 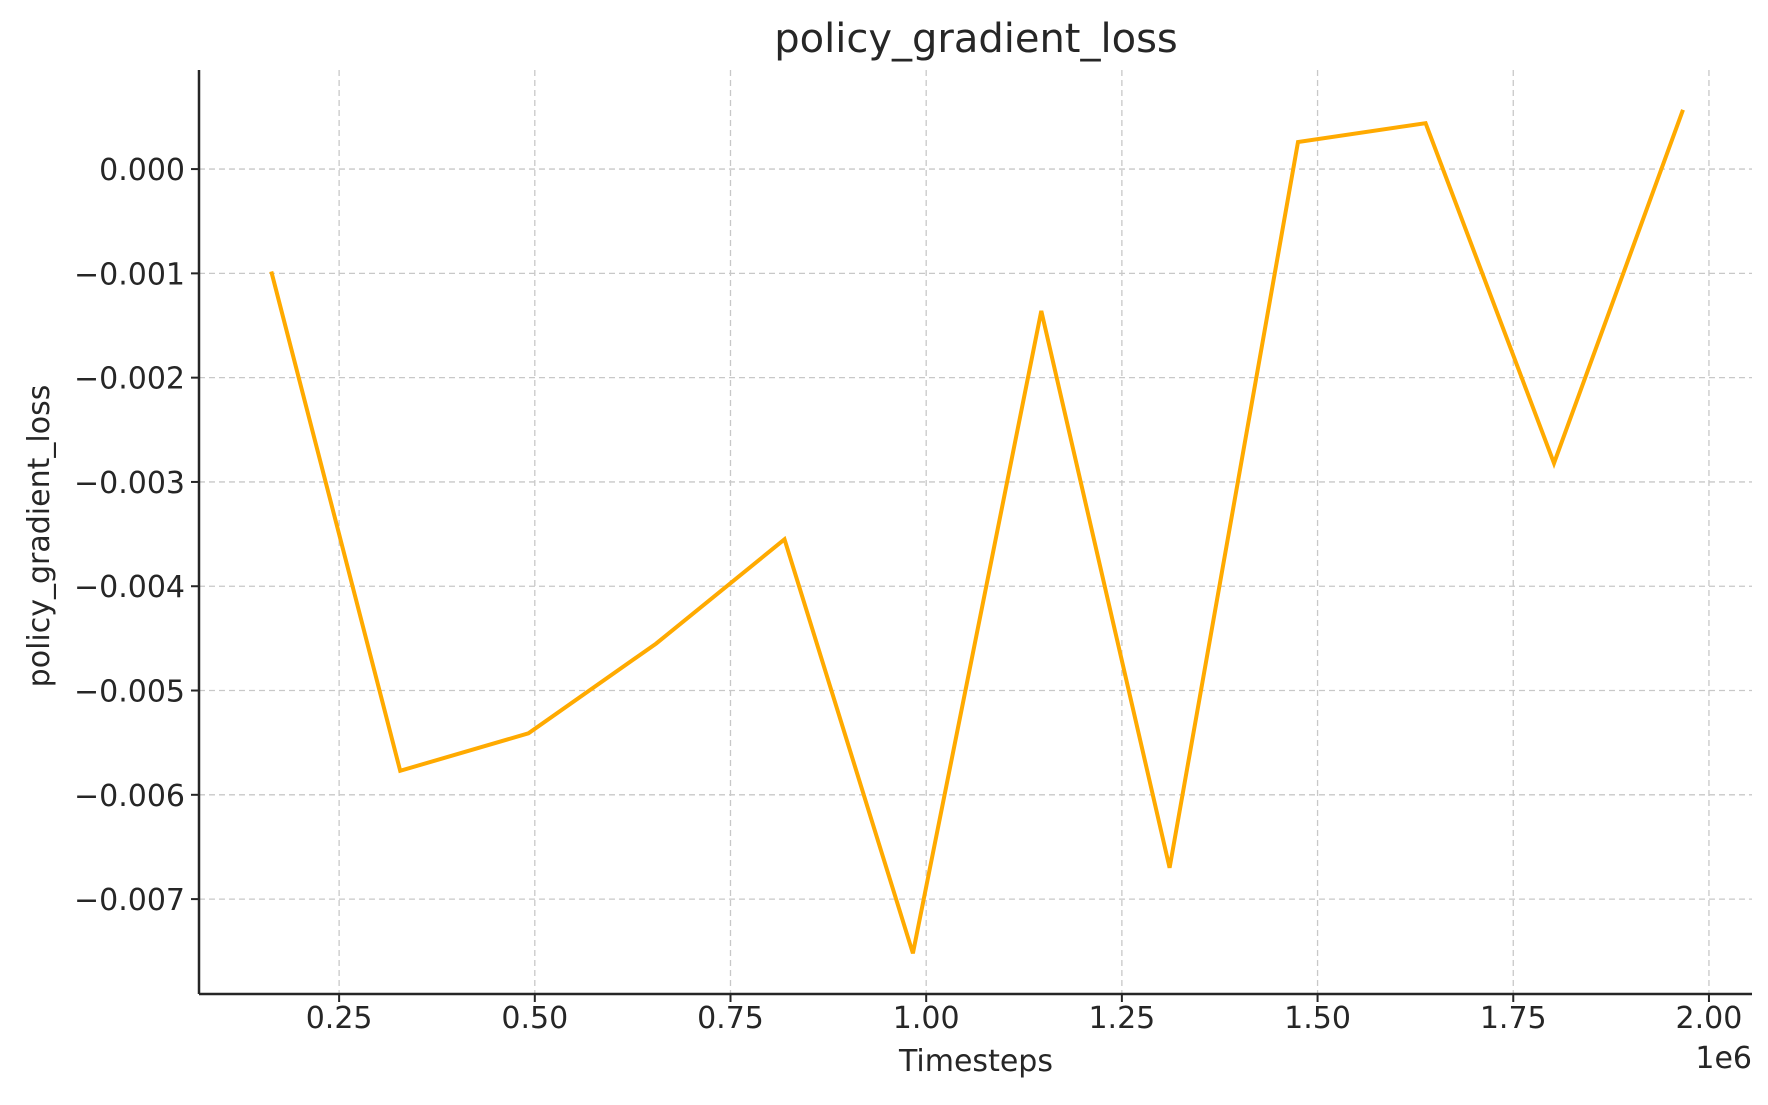 What do you see at coordinates (339, 1018) in the screenshot?
I see `x-tick-label: 0.25` at bounding box center [339, 1018].